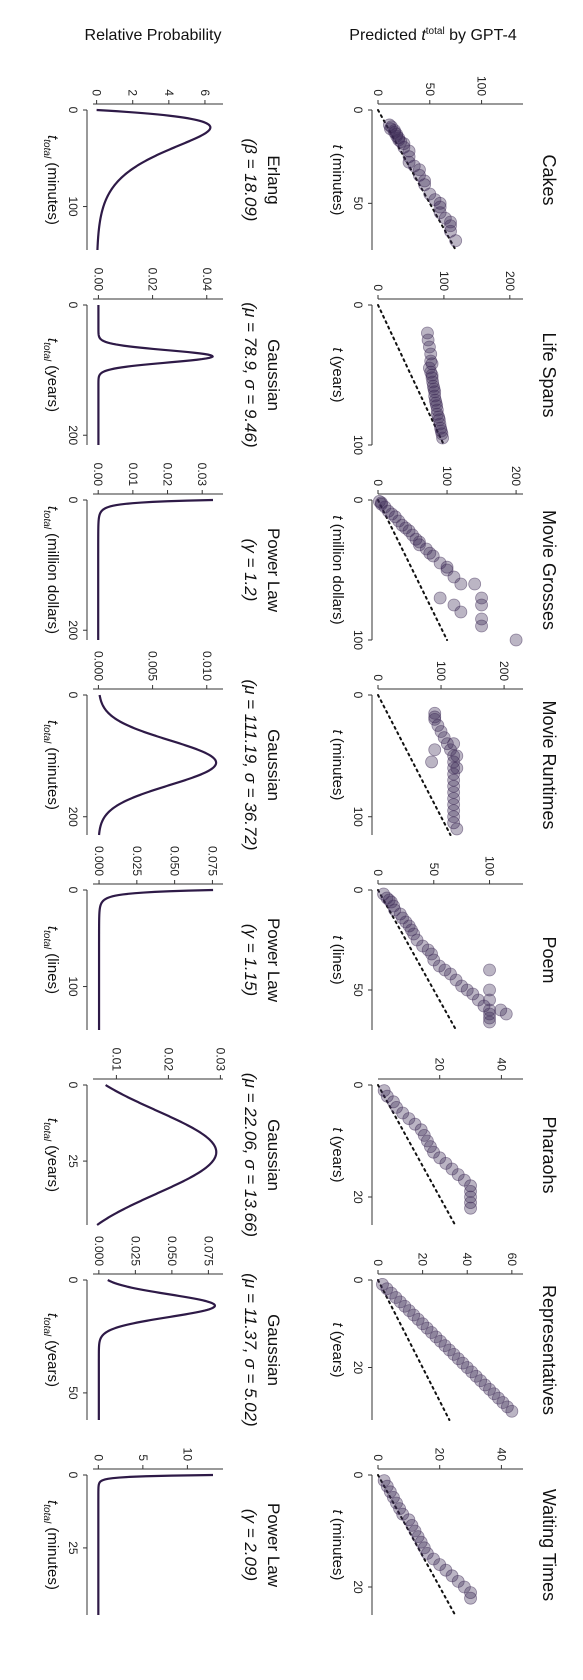 Image resolution: width=583 pixels, height=1680 pixels. Describe the element at coordinates (250, 1349) in the screenshot. I see `distribution-params: (μ = 11.37, σ = 5.02)` at that location.